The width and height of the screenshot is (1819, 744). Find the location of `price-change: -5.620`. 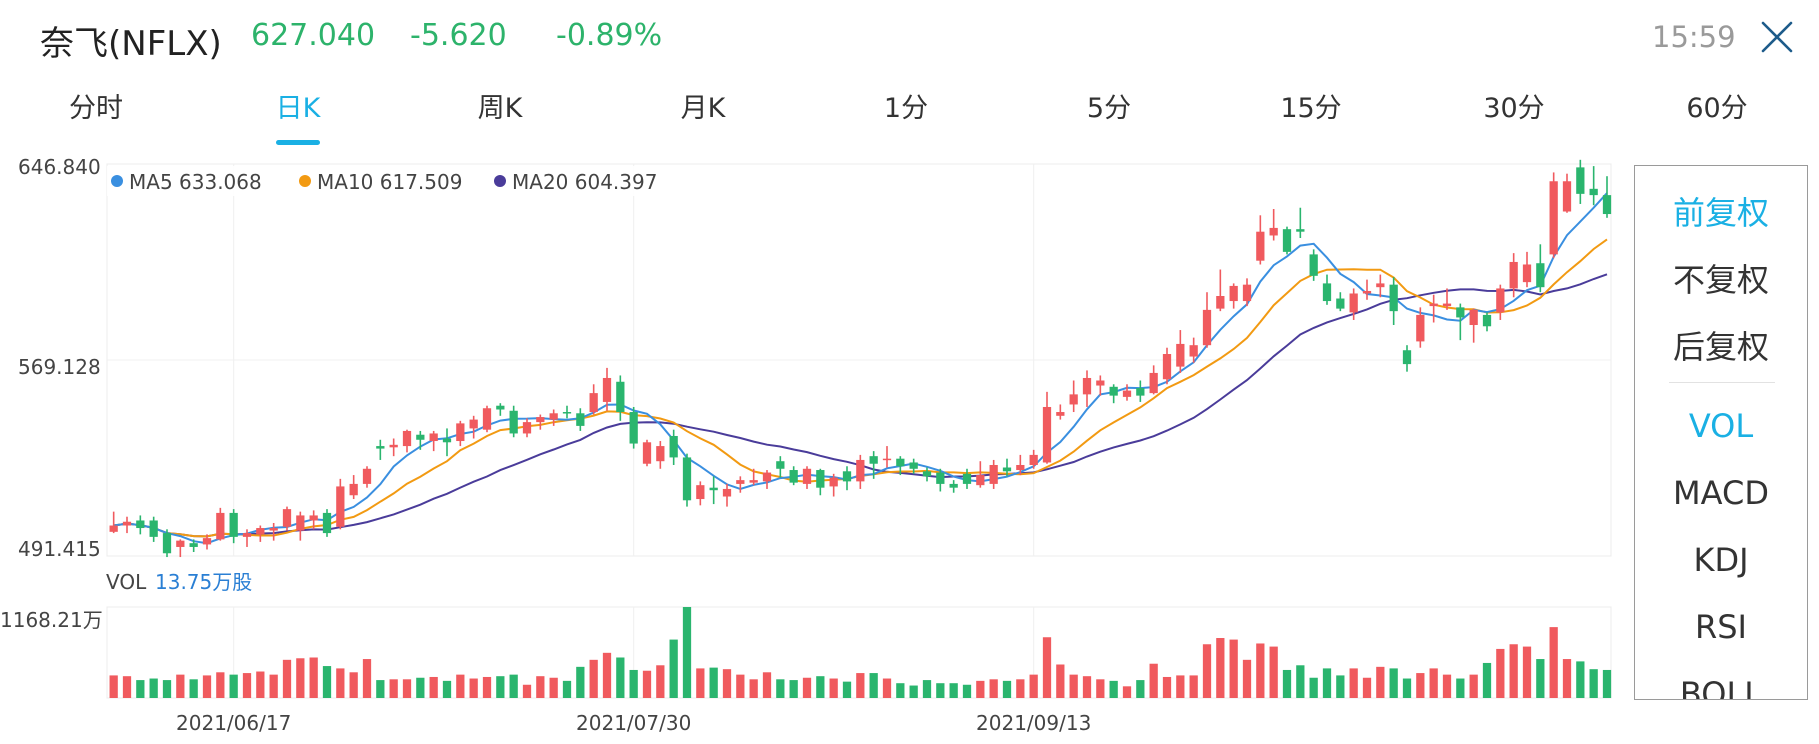

price-change: -5.620 is located at coordinates (458, 35).